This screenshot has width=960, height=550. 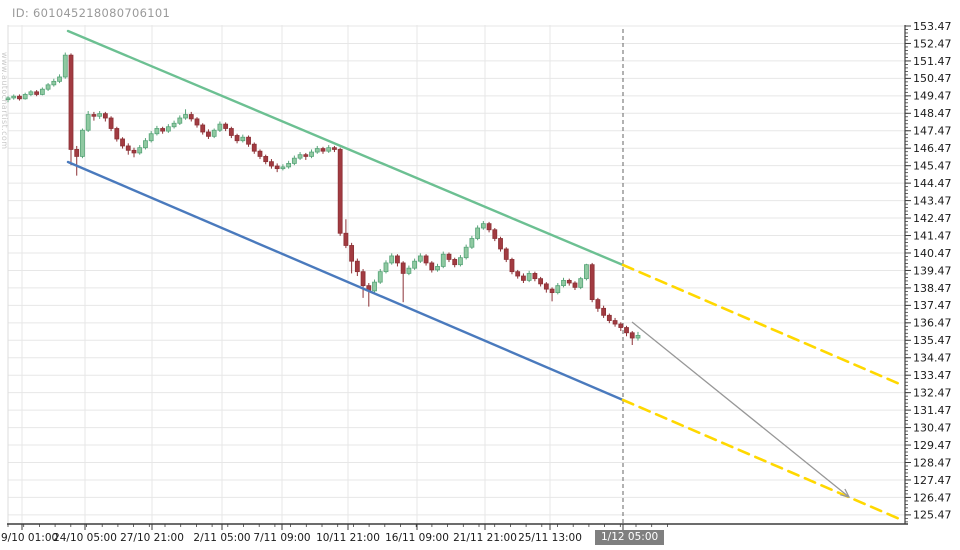 What do you see at coordinates (932, 340) in the screenshot?
I see `y-axis-tick-label: 135.47` at bounding box center [932, 340].